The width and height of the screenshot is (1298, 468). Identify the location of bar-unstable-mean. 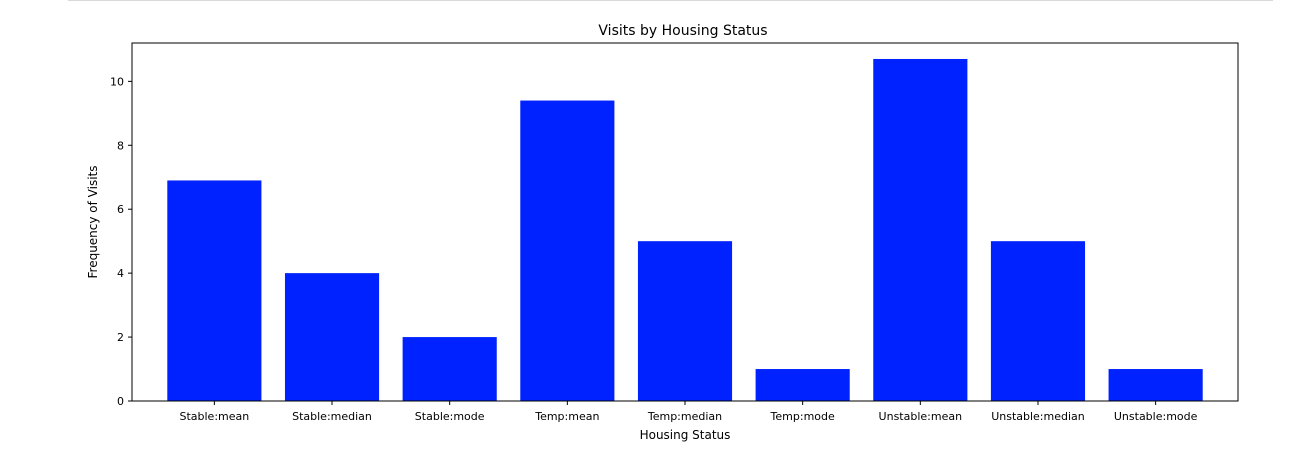
(920, 229).